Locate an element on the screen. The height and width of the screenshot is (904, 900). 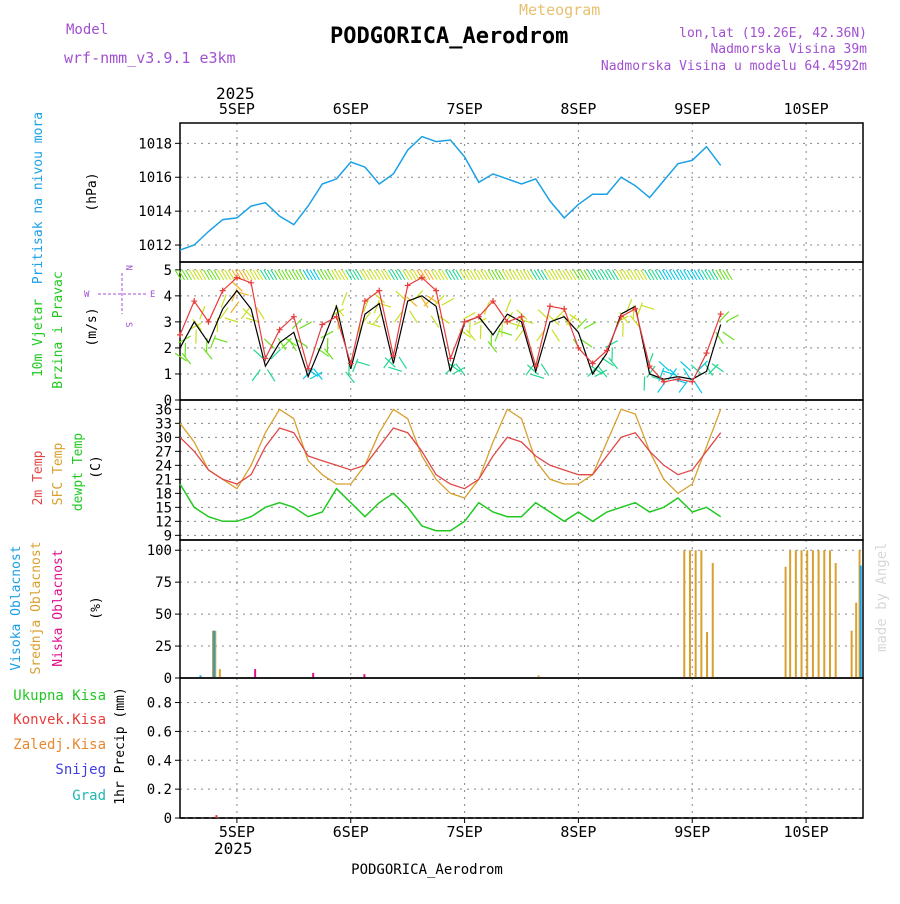
temperature-series-2m-temp is located at coordinates (450, 458).